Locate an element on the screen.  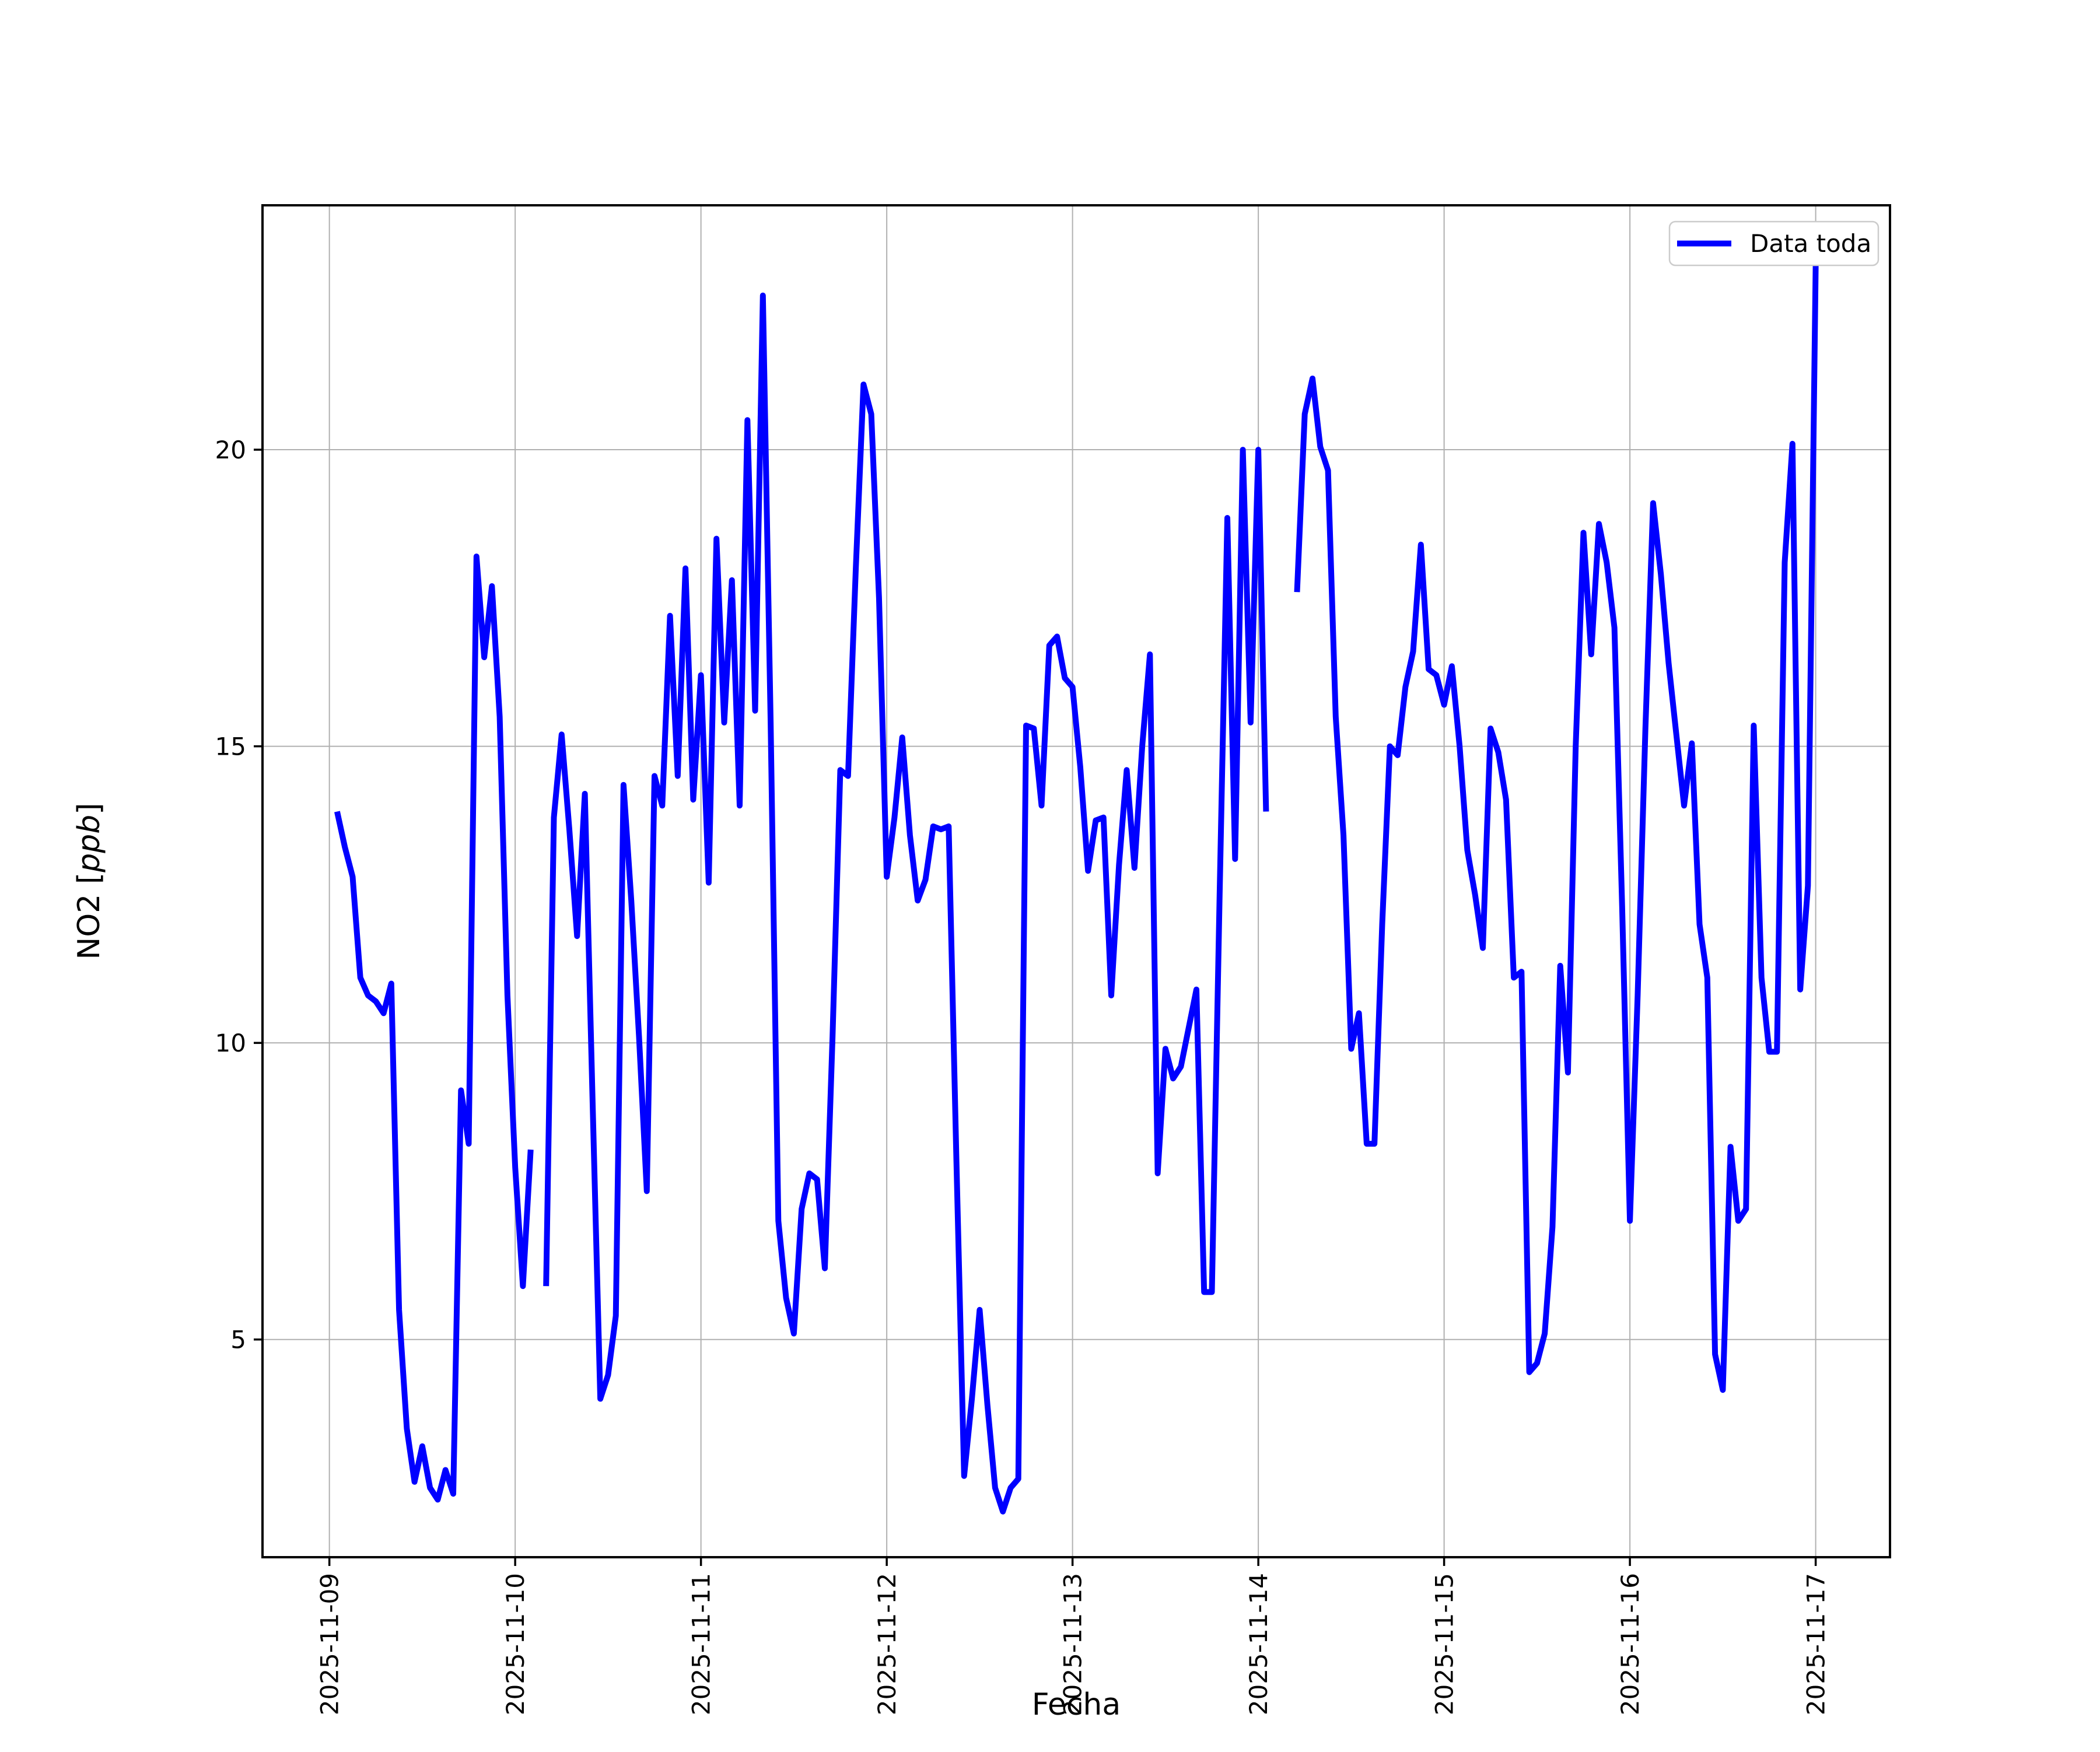
x-tick-label: 2025-11-11 is located at coordinates (701, 1644).